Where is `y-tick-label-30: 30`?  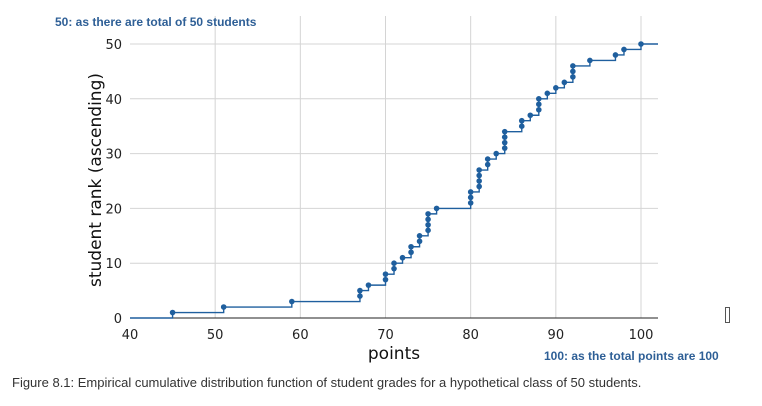 y-tick-label-30: 30 is located at coordinates (113, 155).